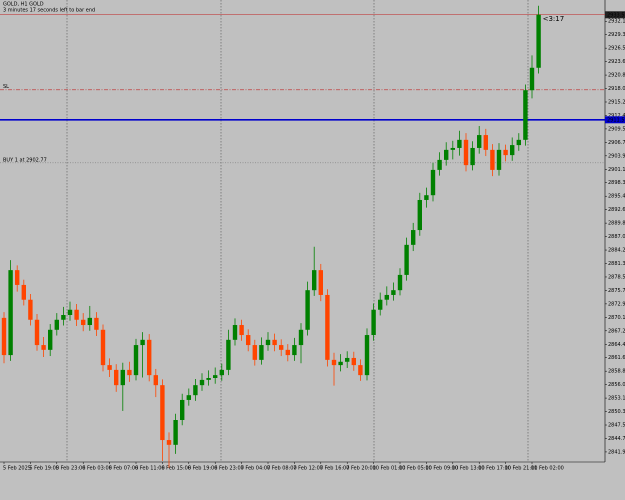 The height and width of the screenshot is (500, 625). I want to click on y-tick-label: 2929.33, so click(616, 35).